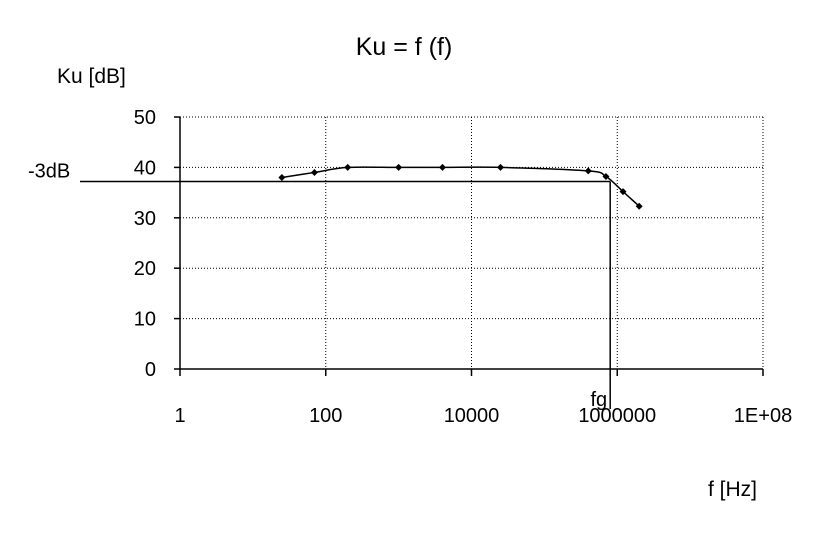  Describe the element at coordinates (325, 416) in the screenshot. I see `x-tick-label: 100` at that location.